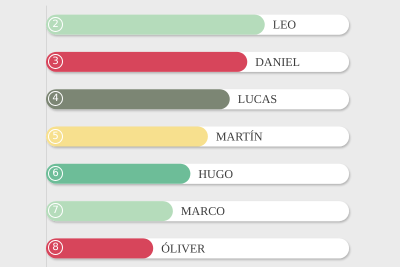 The width and height of the screenshot is (400, 267). Describe the element at coordinates (284, 25) in the screenshot. I see `y-tick-label: LEO` at that location.